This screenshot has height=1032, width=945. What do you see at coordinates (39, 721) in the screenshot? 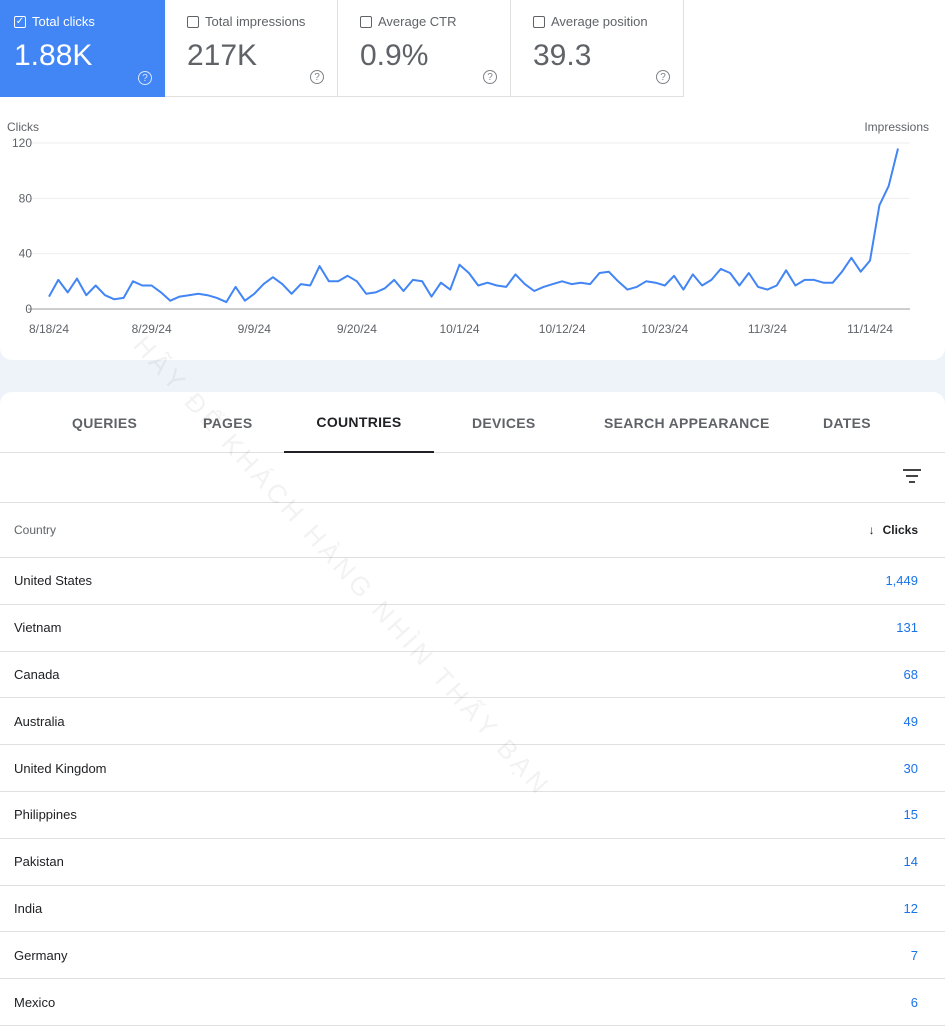
I see `country-name: Australia` at bounding box center [39, 721].